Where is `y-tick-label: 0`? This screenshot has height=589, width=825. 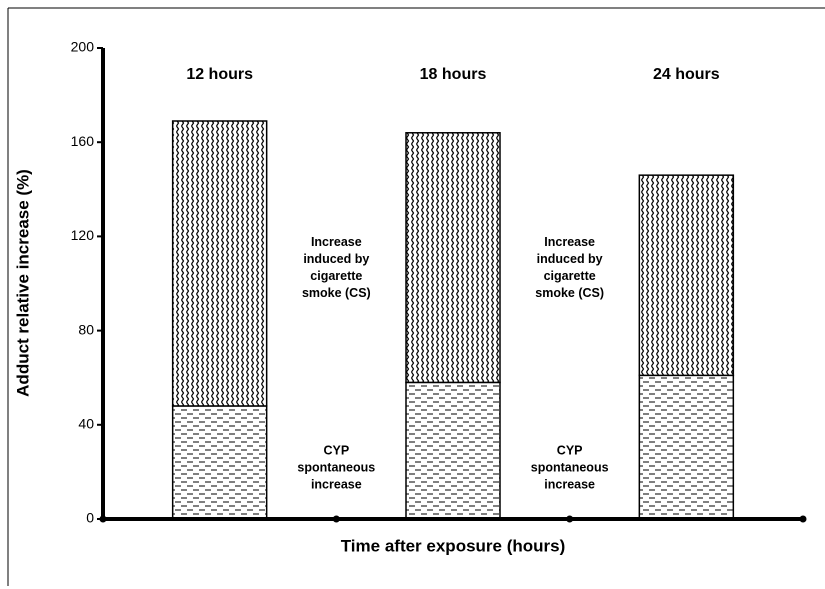
y-tick-label: 0 is located at coordinates (90, 518).